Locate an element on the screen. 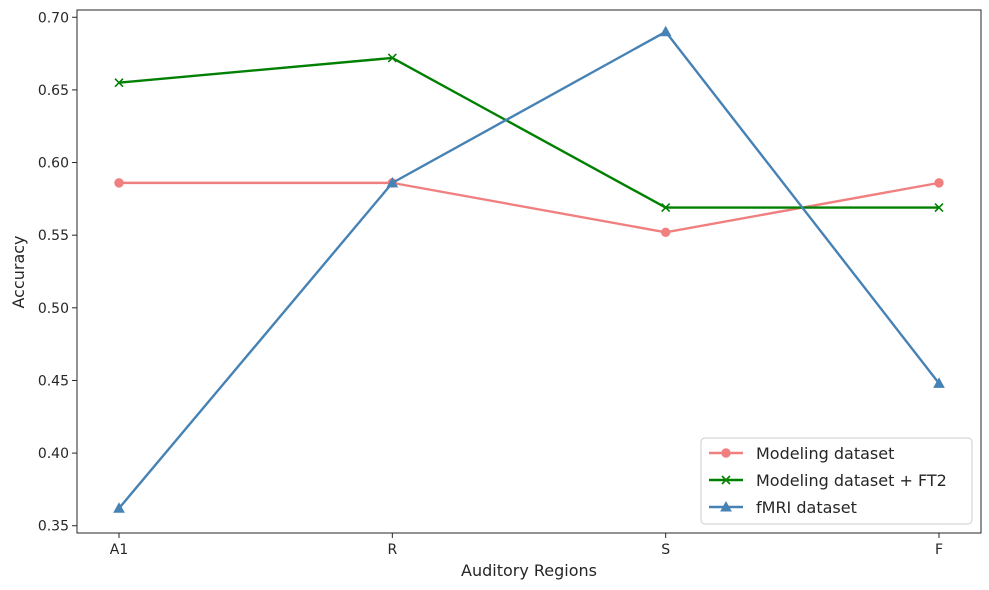  legend-label: Modeling dataset is located at coordinates (825, 453).